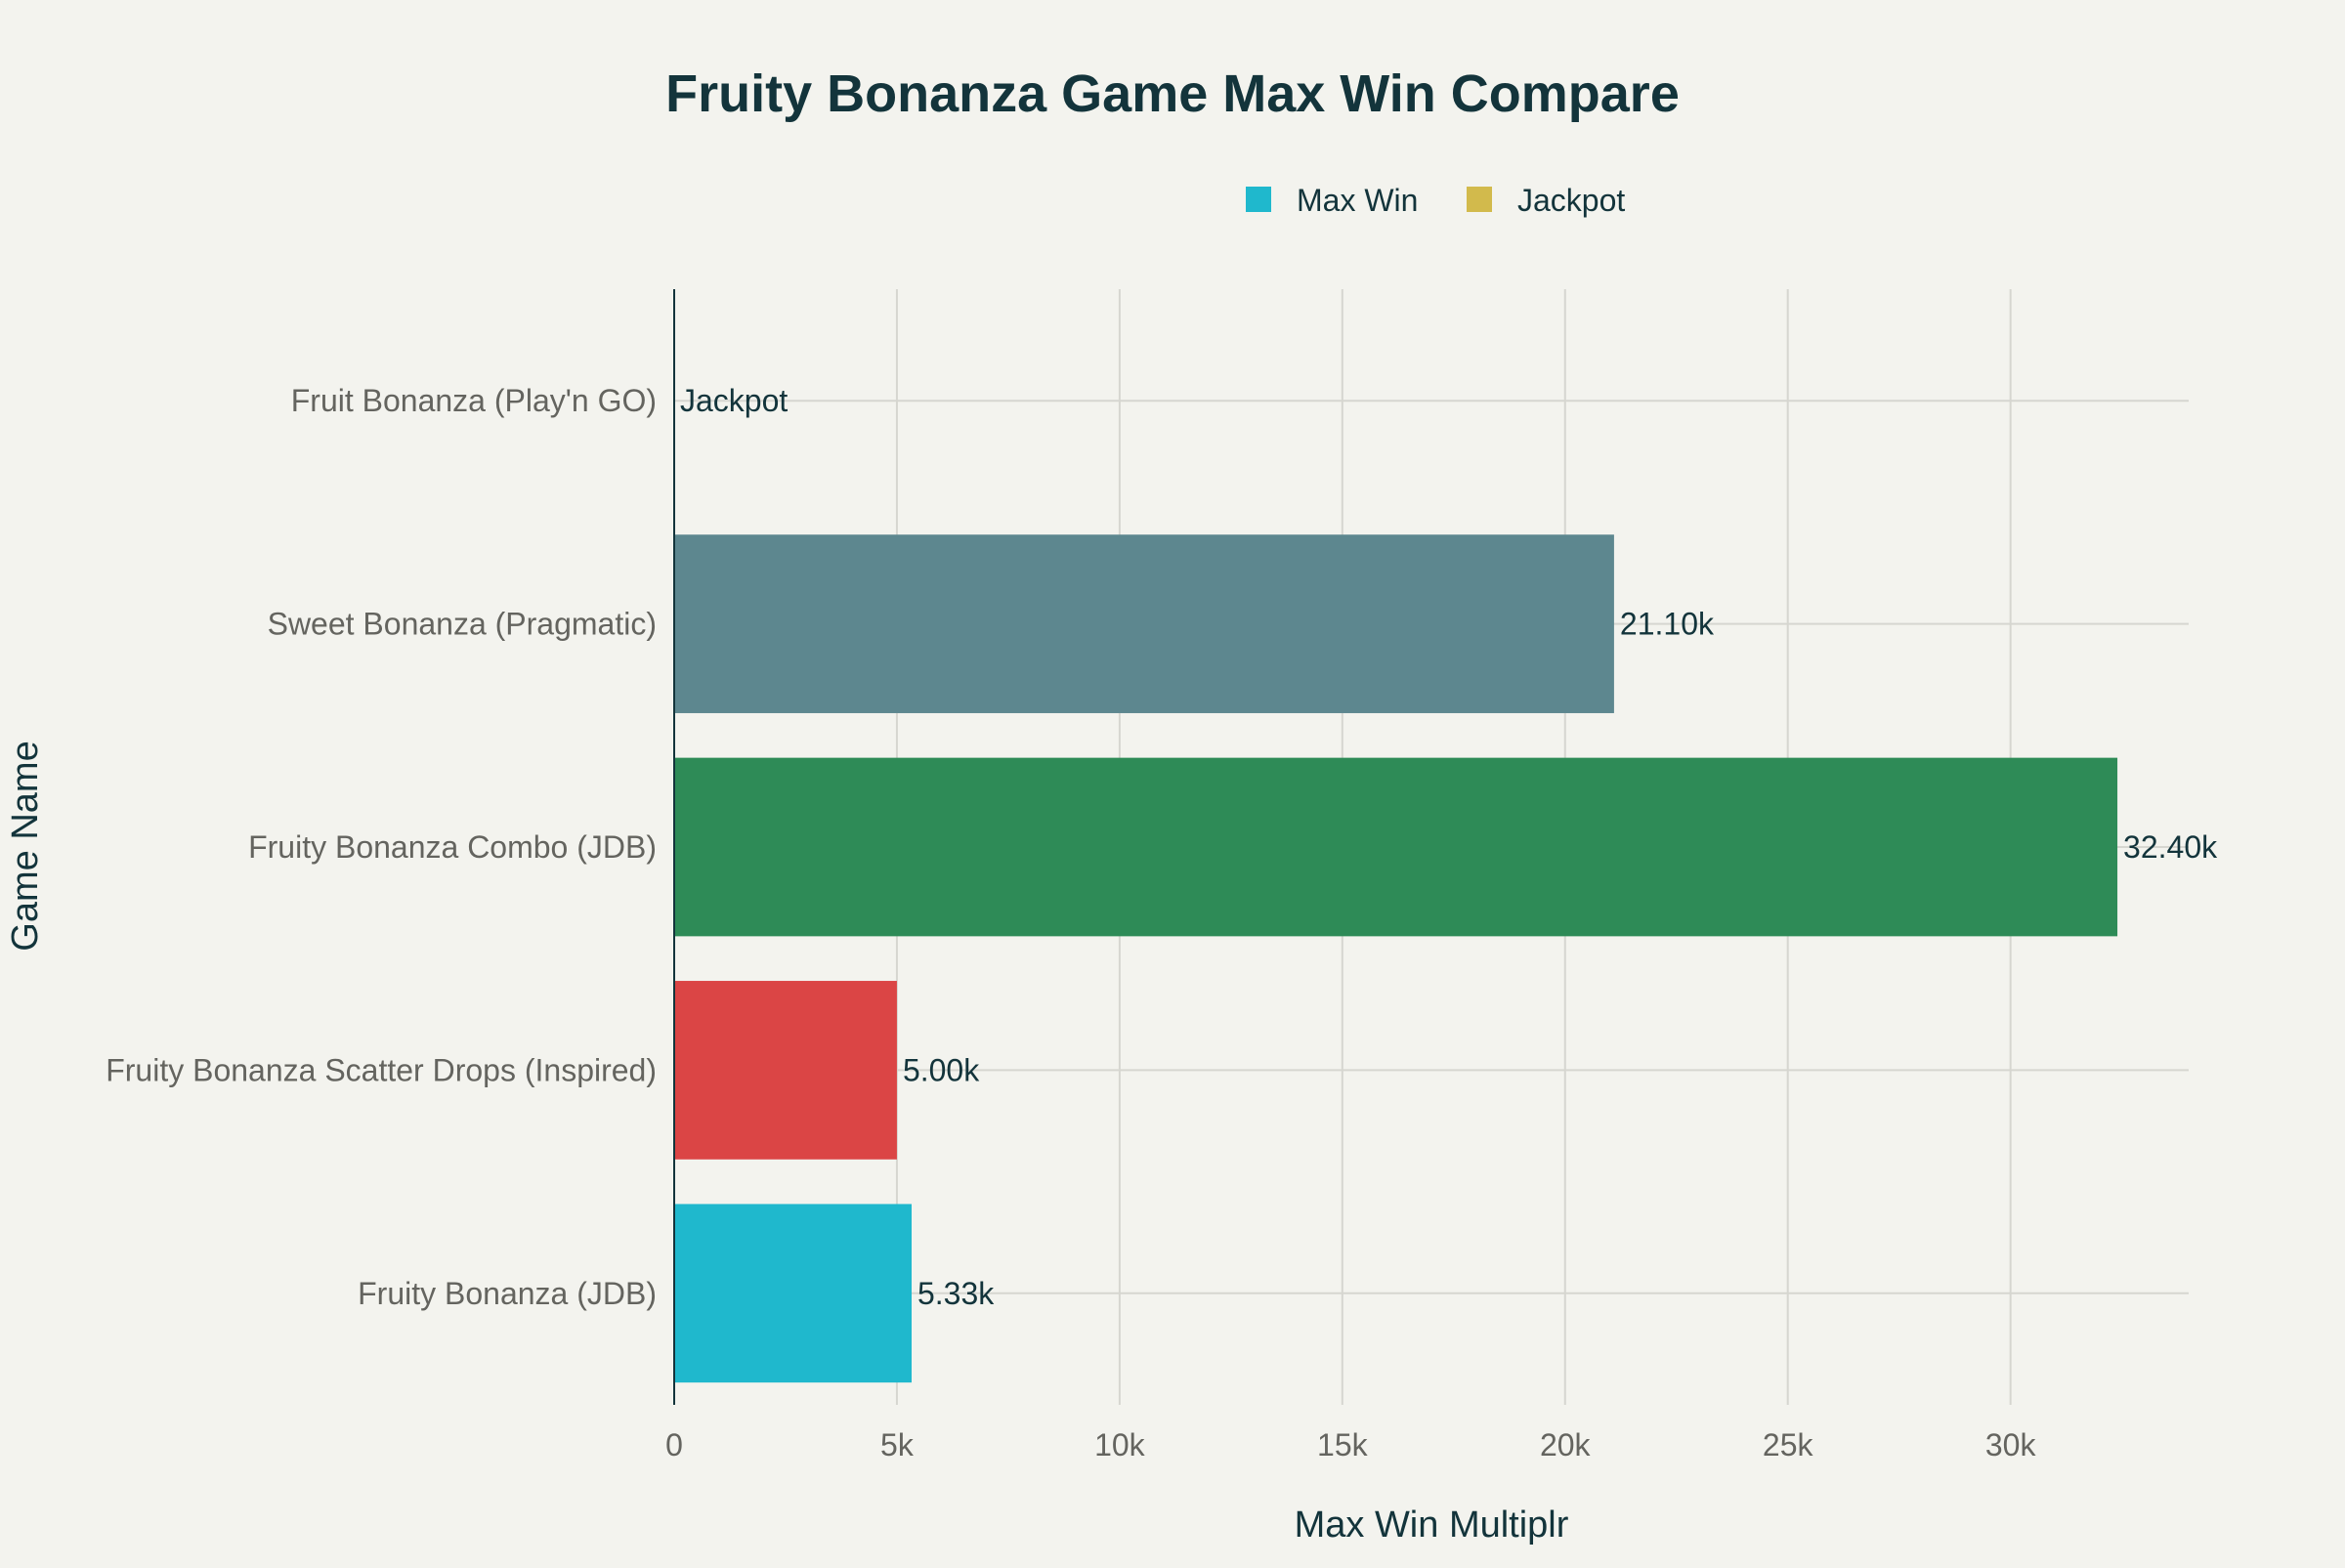 This screenshot has height=1568, width=2345. I want to click on x-tick-label-5: 25k, so click(1788, 1444).